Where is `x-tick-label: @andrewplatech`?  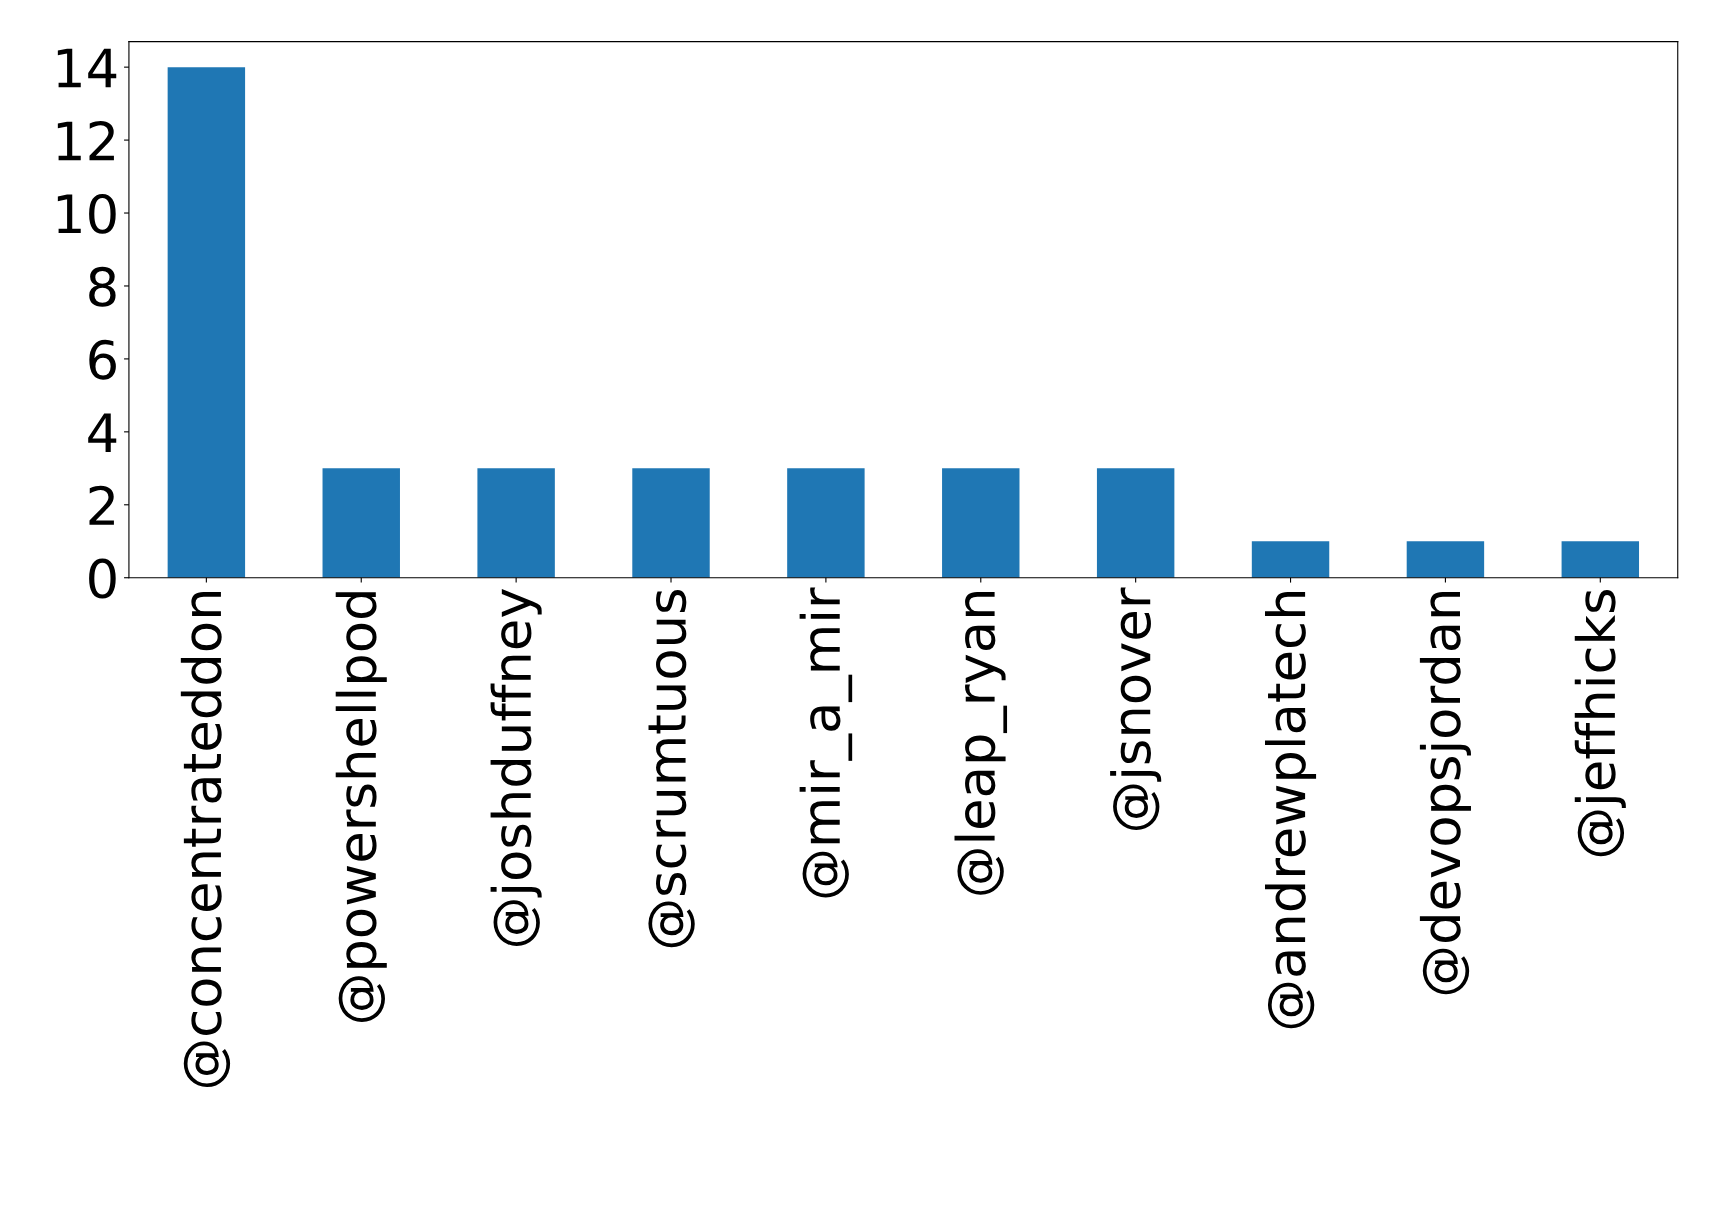
x-tick-label: @andrewplatech is located at coordinates (1291, 810).